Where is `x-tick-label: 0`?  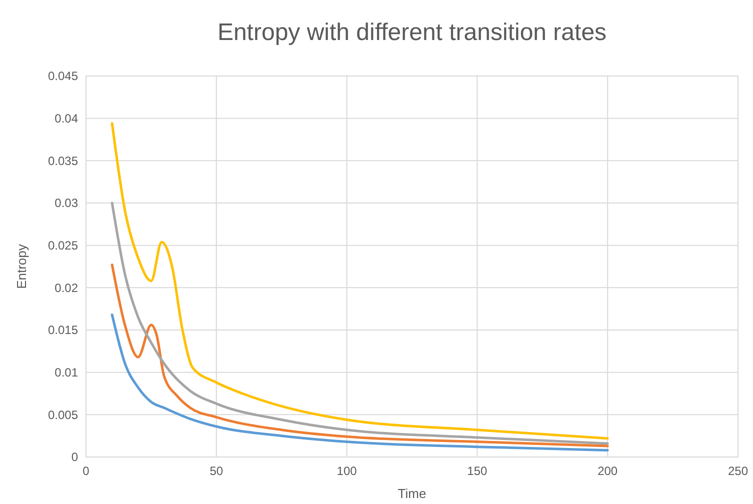
x-tick-label: 0 is located at coordinates (86, 471).